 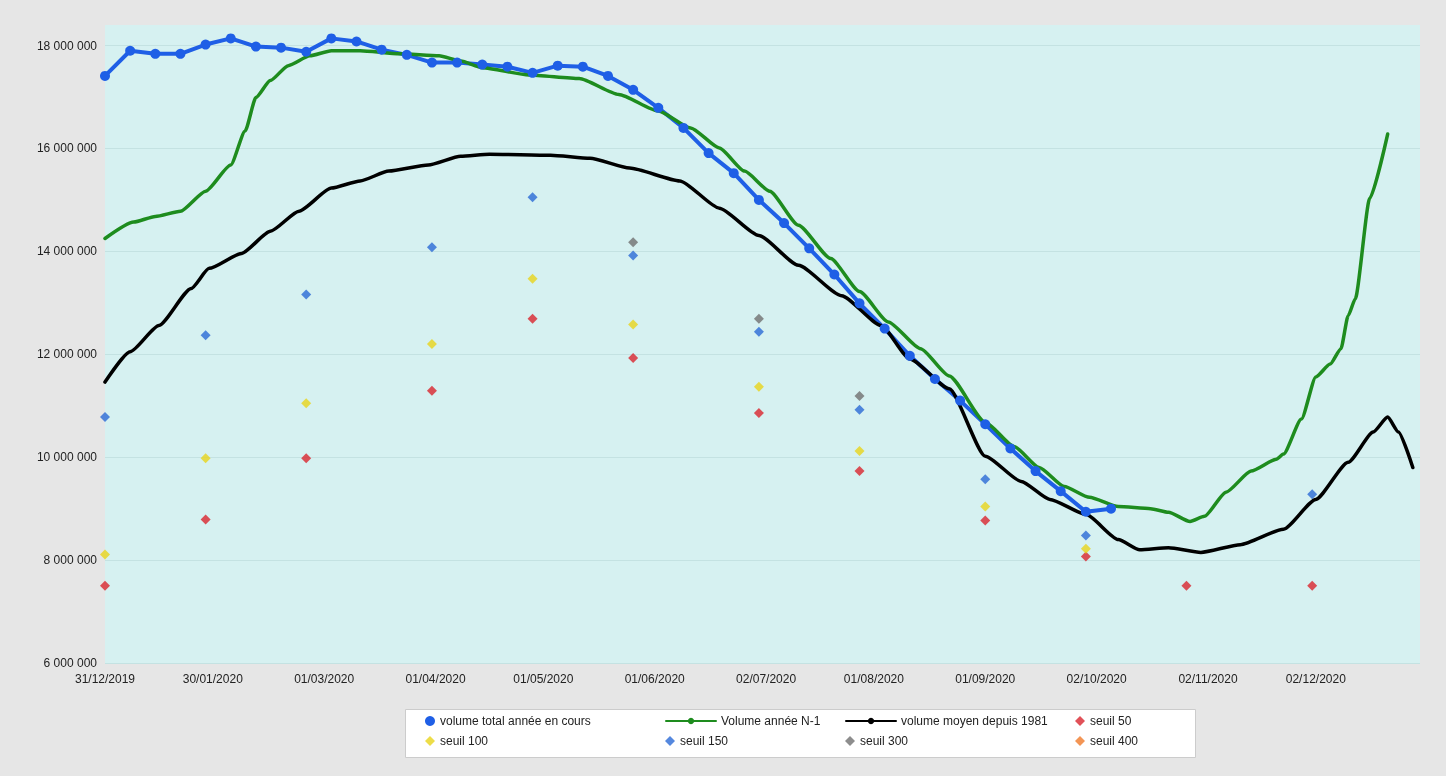 I want to click on legend-label: seuil 100, so click(x=464, y=741).